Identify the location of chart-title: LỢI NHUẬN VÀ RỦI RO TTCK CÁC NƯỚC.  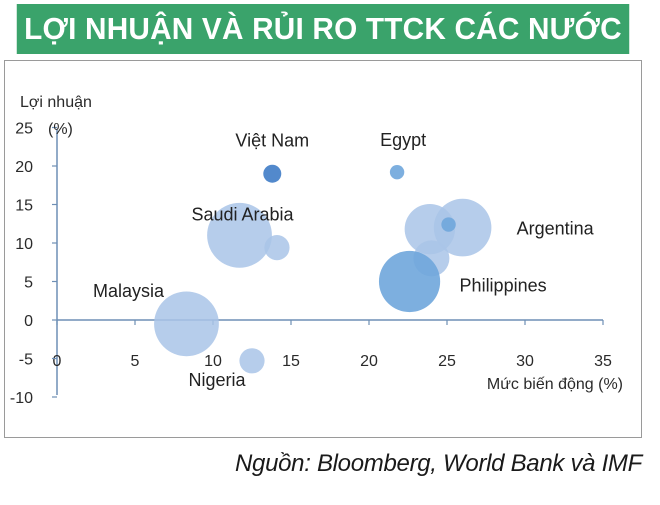
(323, 28).